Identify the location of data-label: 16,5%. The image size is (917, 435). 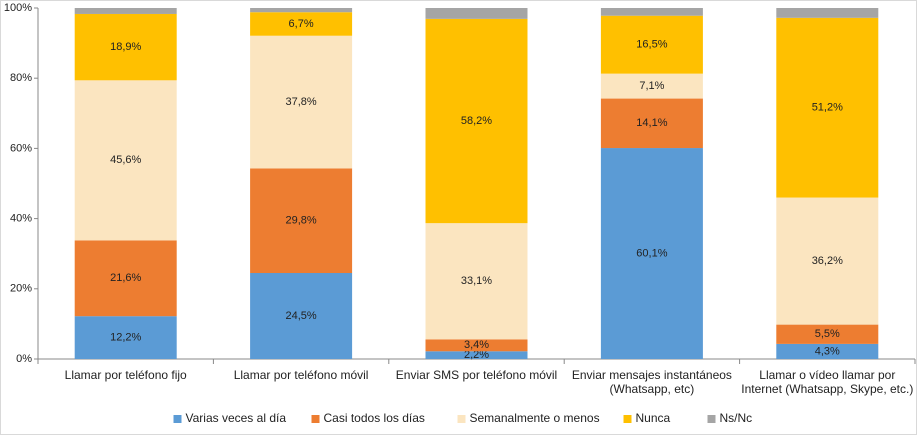
(651, 45).